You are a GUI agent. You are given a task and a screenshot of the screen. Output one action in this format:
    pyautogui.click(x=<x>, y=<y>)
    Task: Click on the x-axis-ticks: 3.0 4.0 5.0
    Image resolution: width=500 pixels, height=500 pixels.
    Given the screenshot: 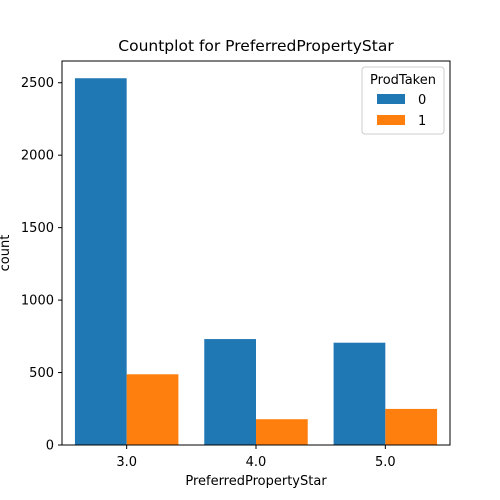 What is the action you would take?
    pyautogui.click(x=256, y=457)
    